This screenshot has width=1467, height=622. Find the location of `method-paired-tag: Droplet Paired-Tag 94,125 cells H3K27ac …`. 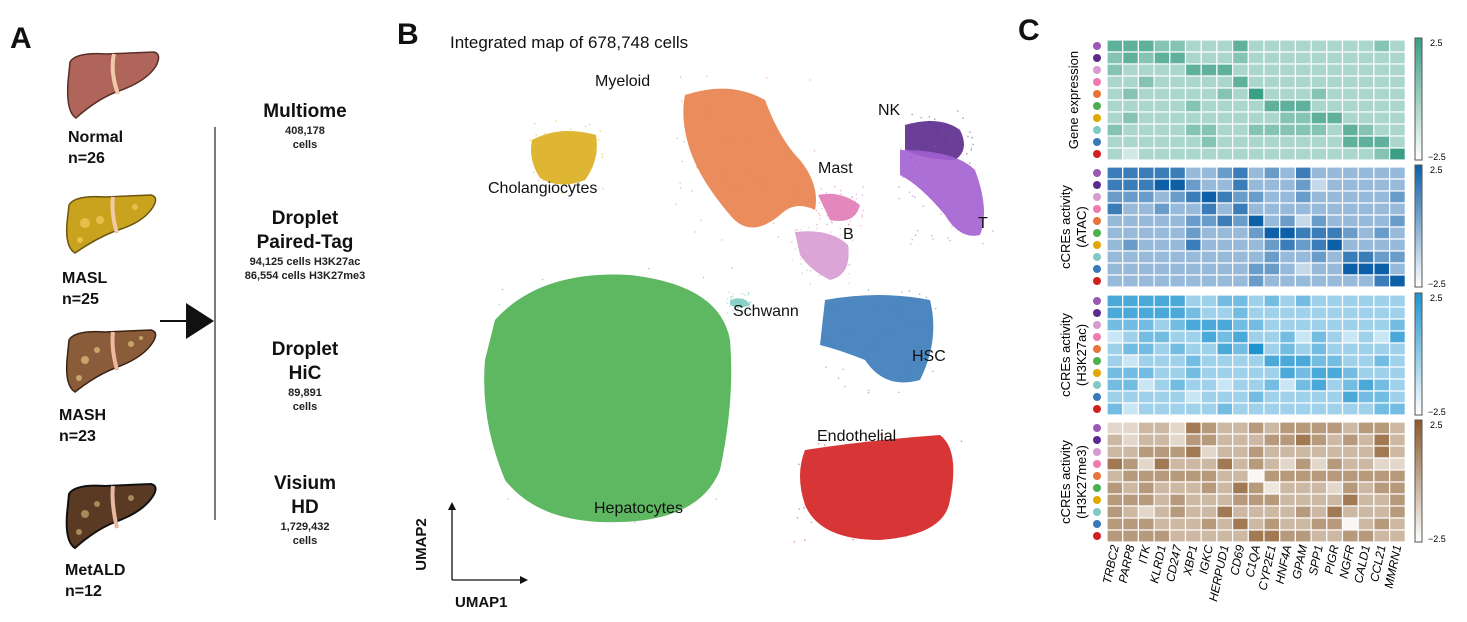

method-paired-tag: Droplet Paired-Tag 94,125 cells H3K27ac … is located at coordinates (305, 245).